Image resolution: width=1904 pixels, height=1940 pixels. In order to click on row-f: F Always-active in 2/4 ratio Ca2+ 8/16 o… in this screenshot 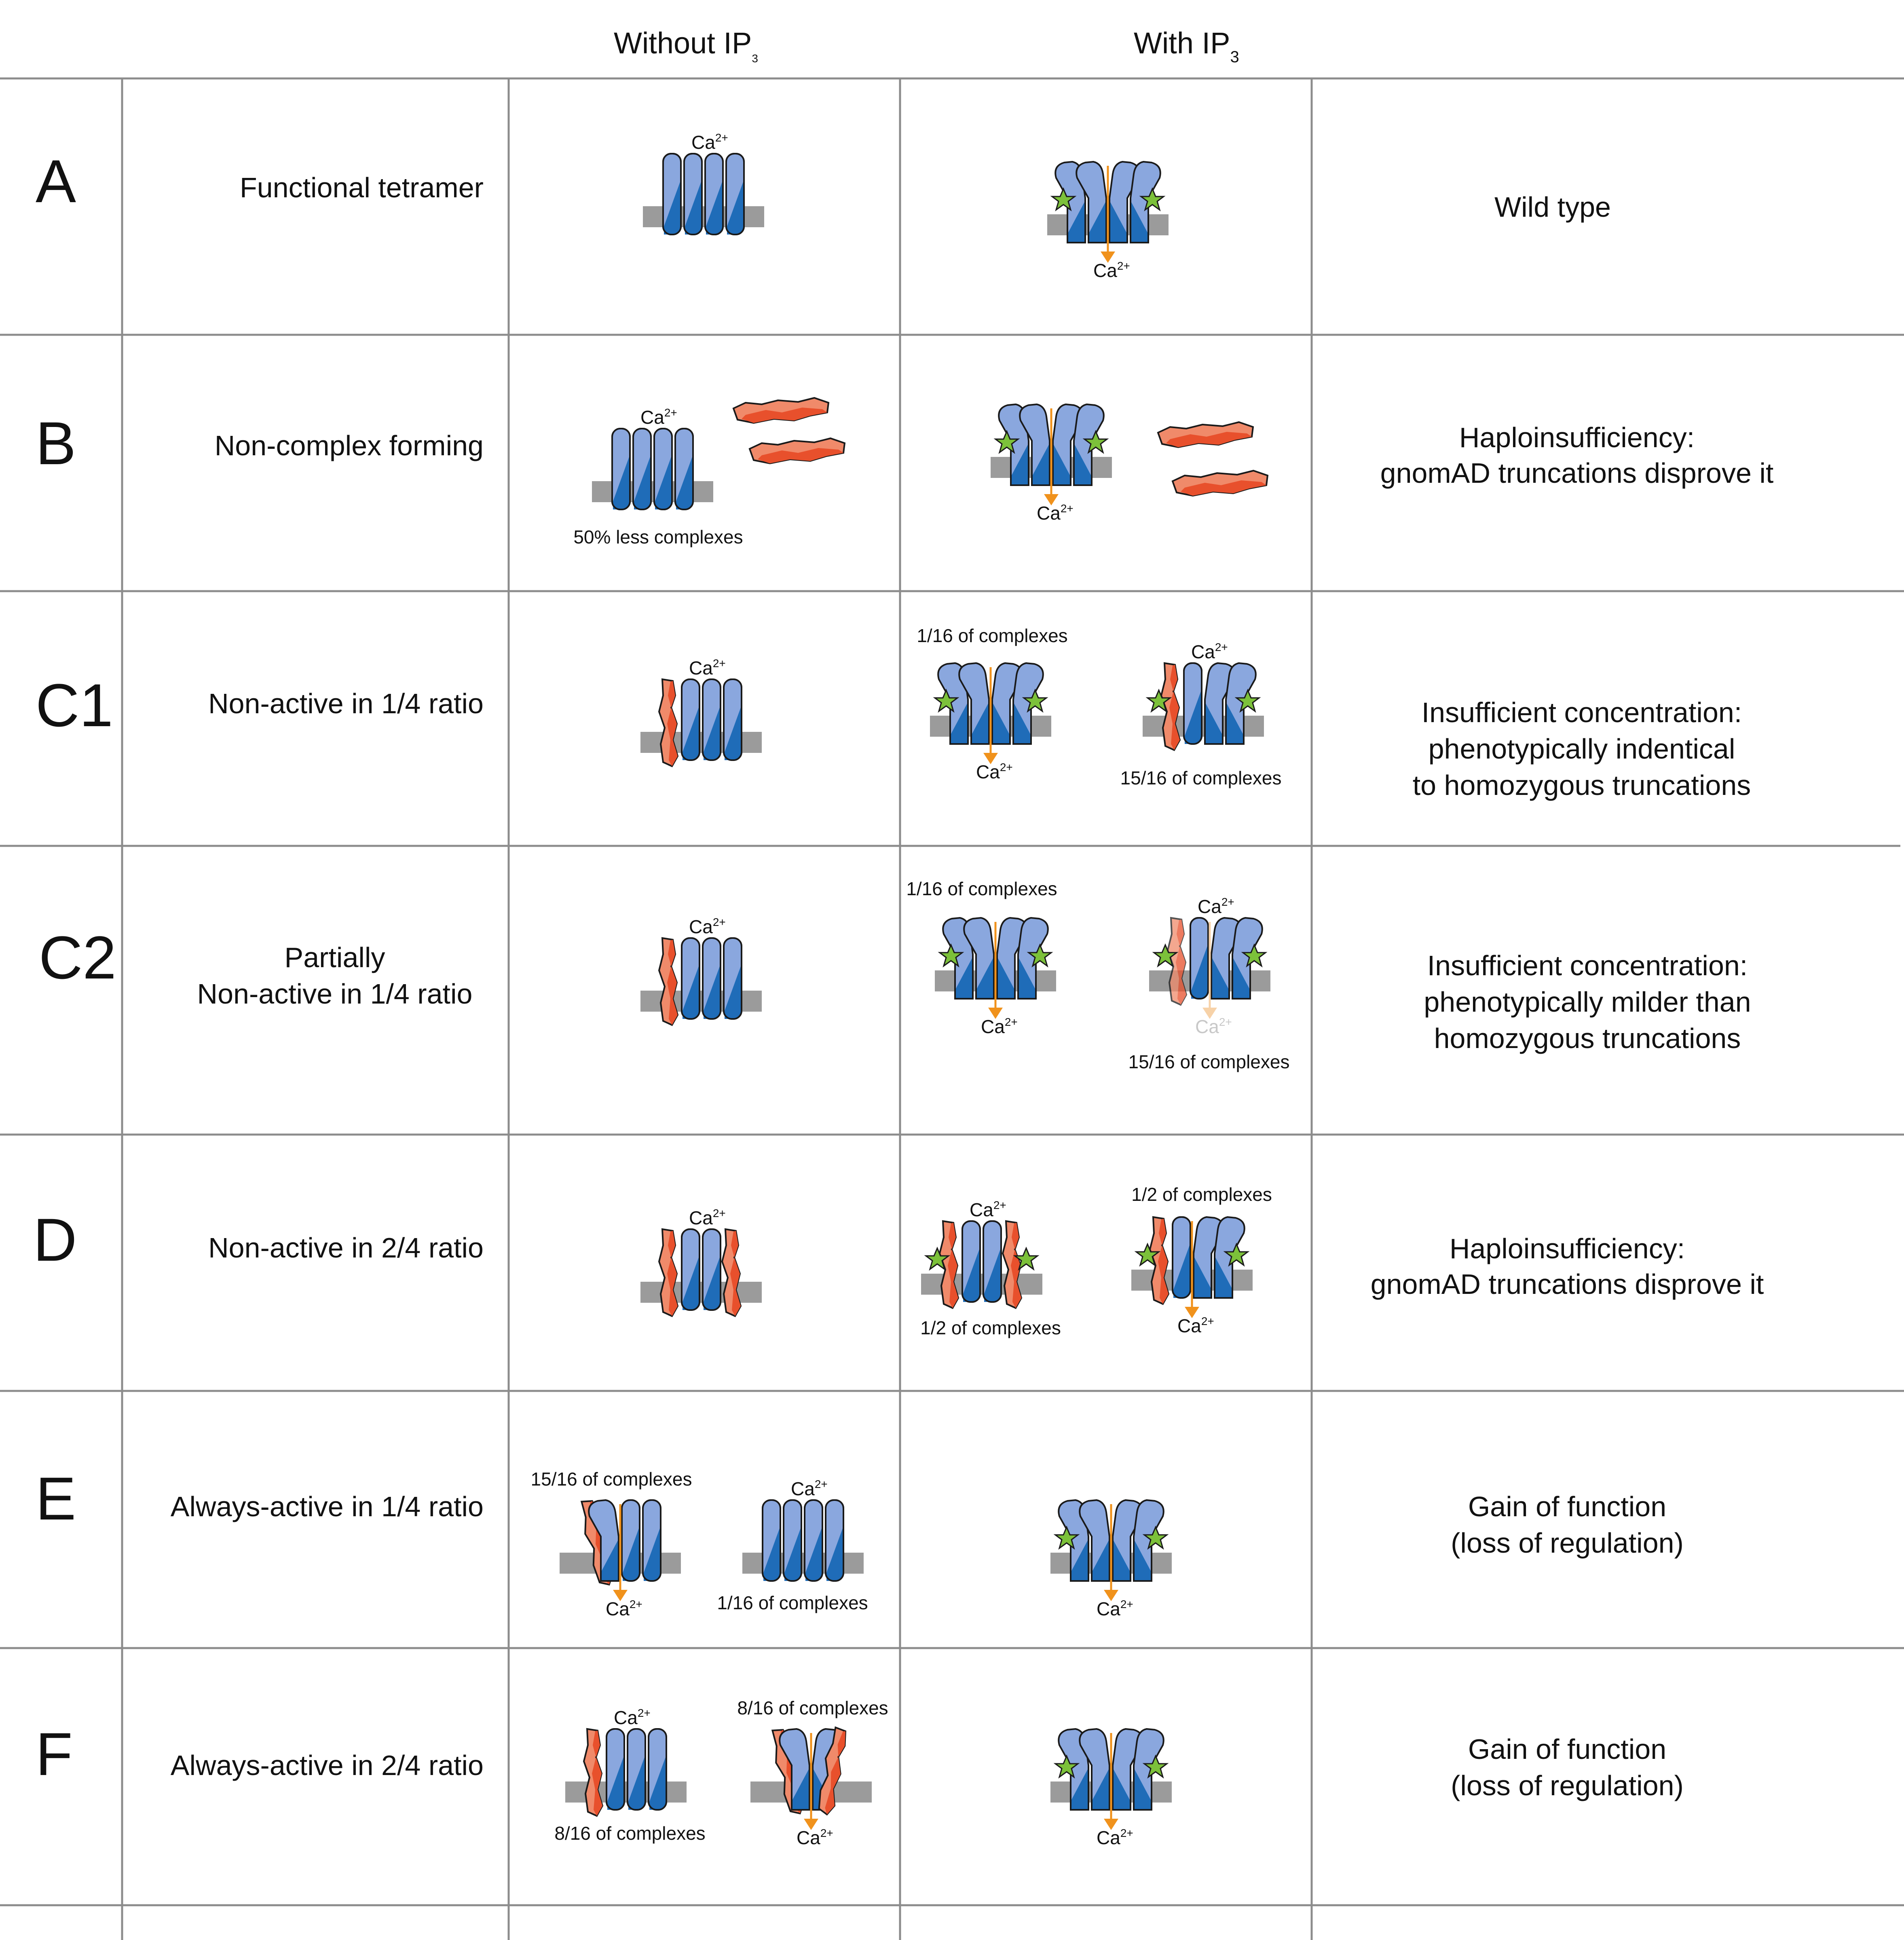, I will do `click(860, 1773)`.